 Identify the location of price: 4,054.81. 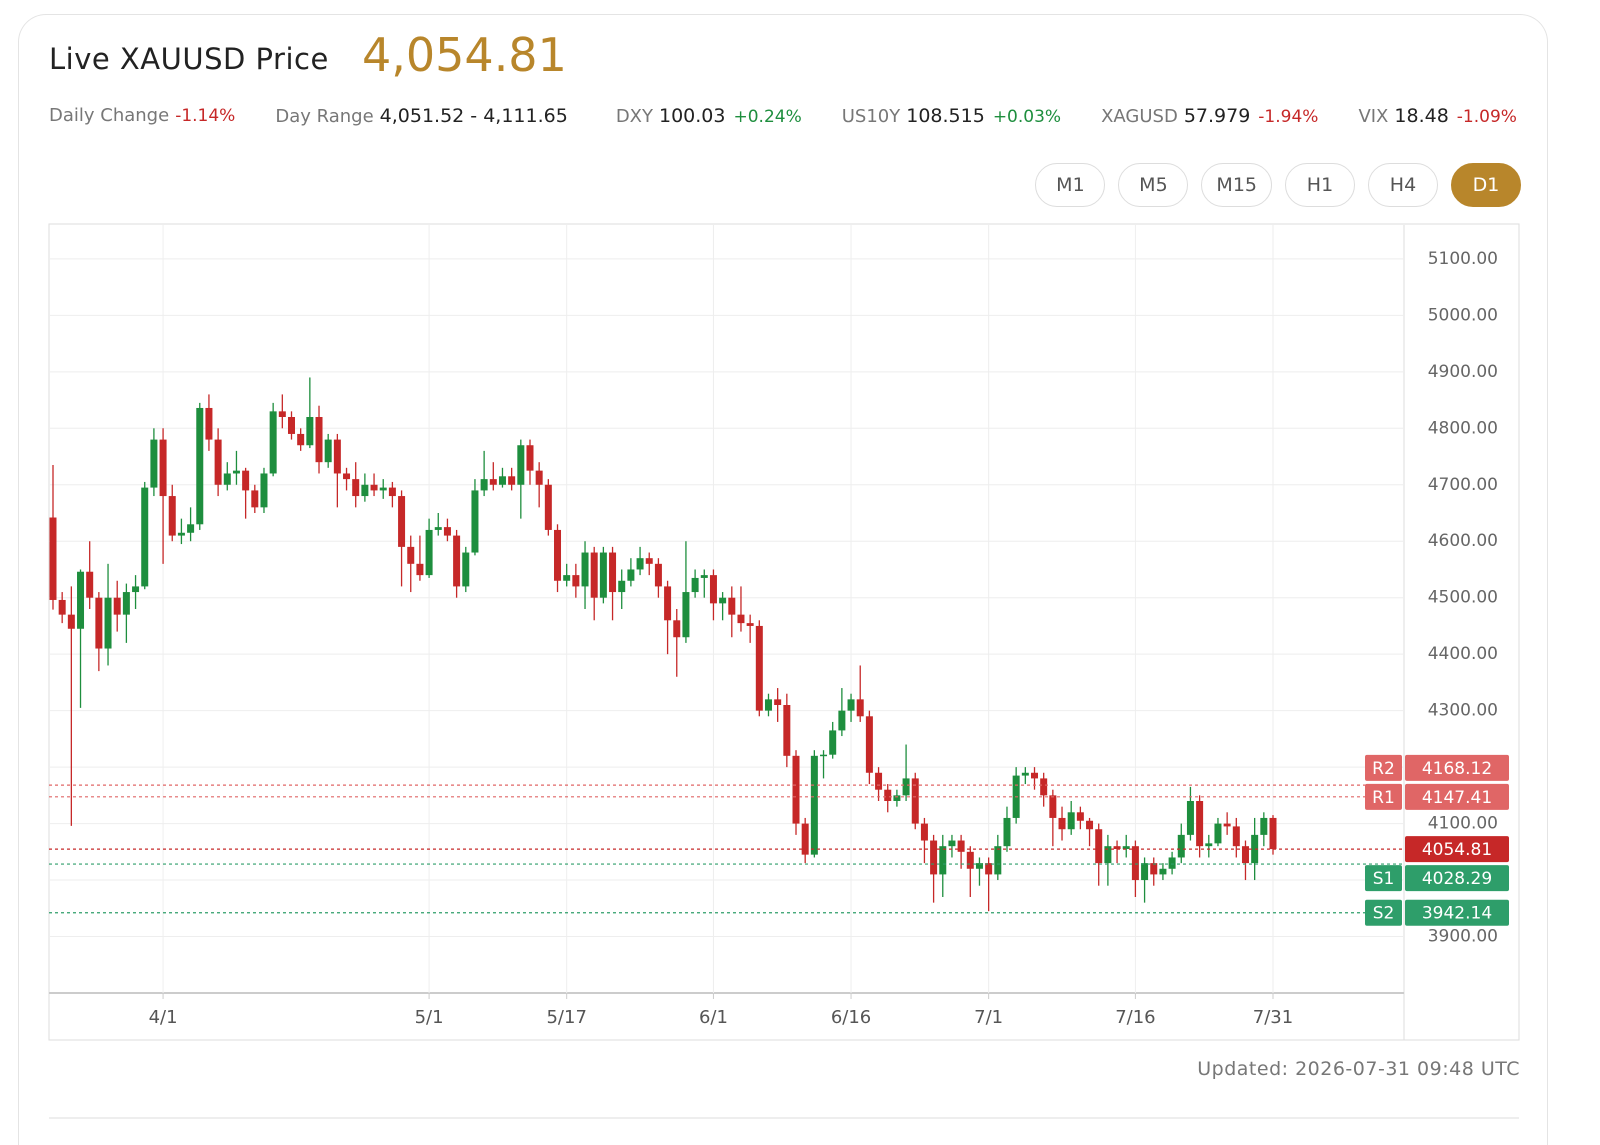
(464, 55).